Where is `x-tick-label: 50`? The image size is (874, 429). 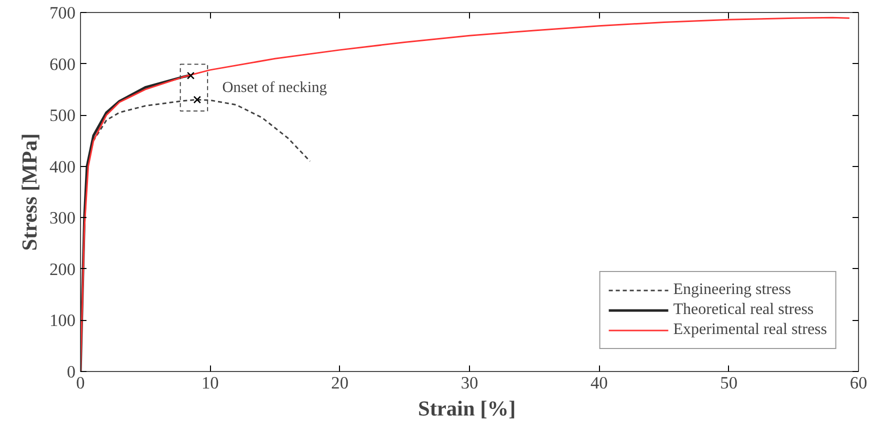 x-tick-label: 50 is located at coordinates (729, 383).